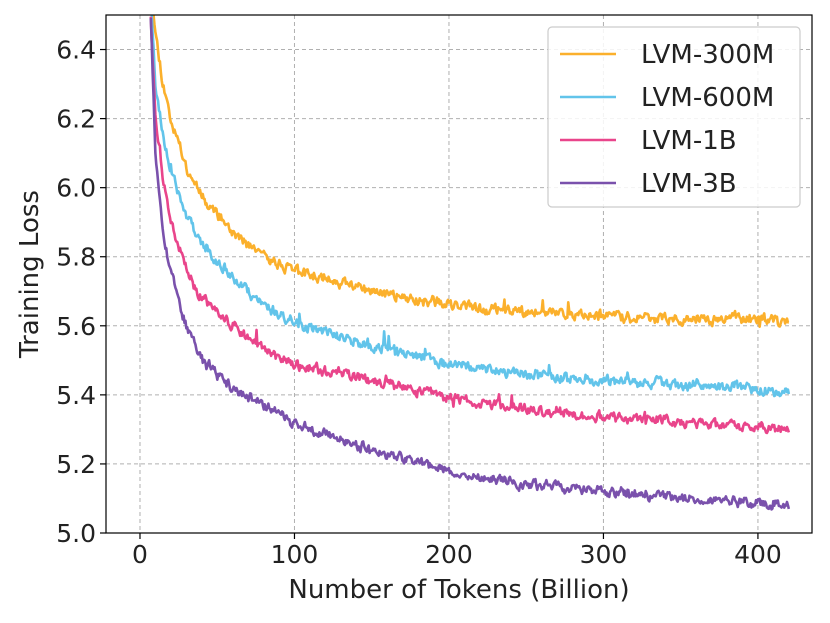 This screenshot has width=830, height=623. Describe the element at coordinates (76, 395) in the screenshot. I see `y-tick-label: 5.4` at that location.